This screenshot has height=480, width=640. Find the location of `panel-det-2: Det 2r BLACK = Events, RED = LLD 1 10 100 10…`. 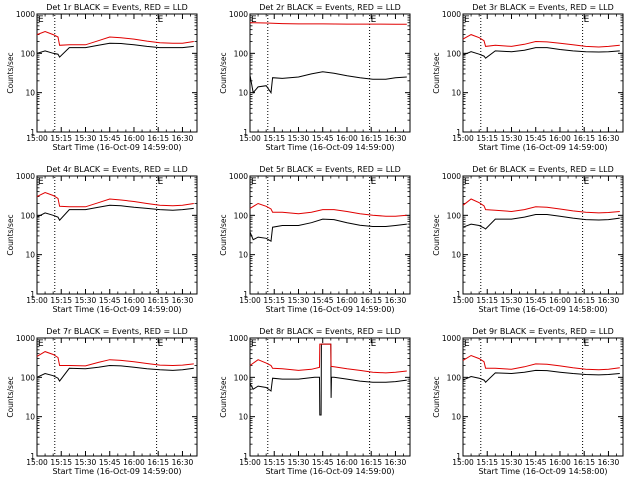

panel-det-2: Det 2r BLACK = Events, RED = LLD 1 10 100 10… is located at coordinates (315, 77).